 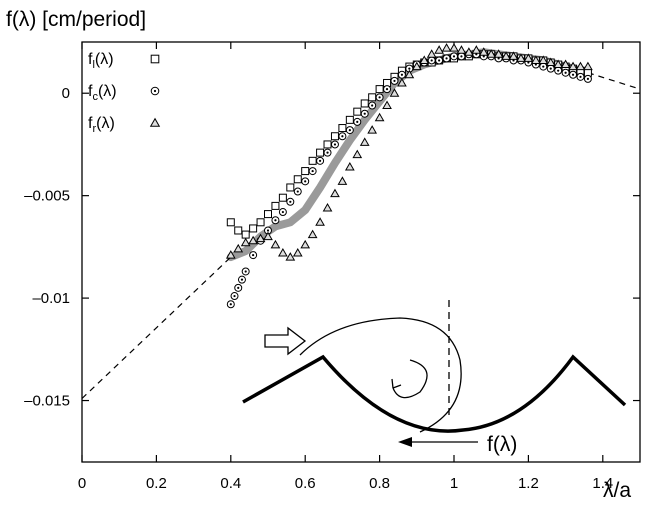 I want to click on x-tick-label: 0, so click(x=82, y=483).